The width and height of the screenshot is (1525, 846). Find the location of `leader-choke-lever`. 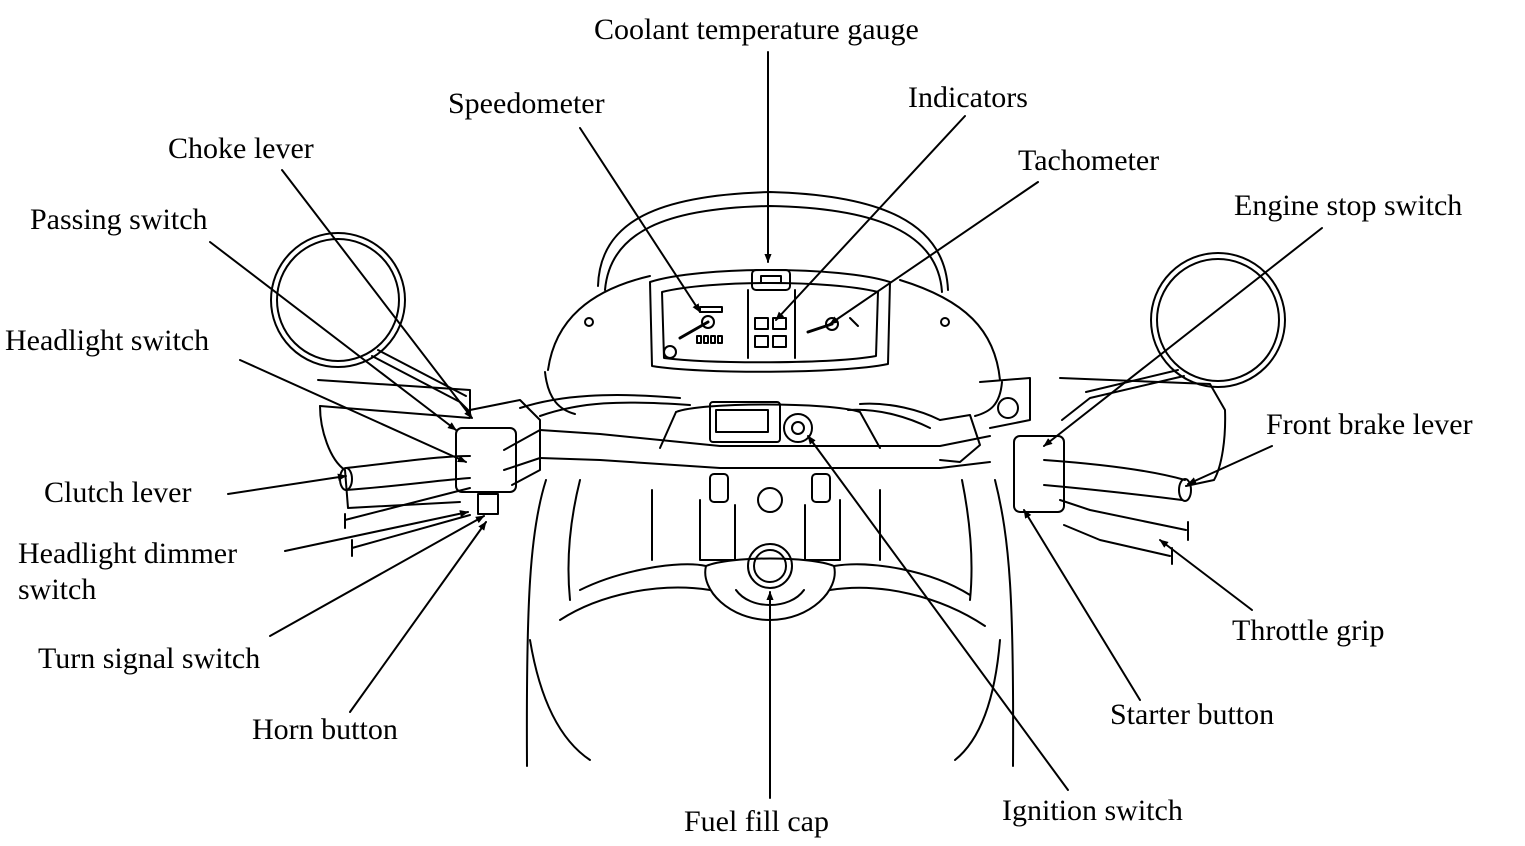

leader-choke-lever is located at coordinates (377, 294).